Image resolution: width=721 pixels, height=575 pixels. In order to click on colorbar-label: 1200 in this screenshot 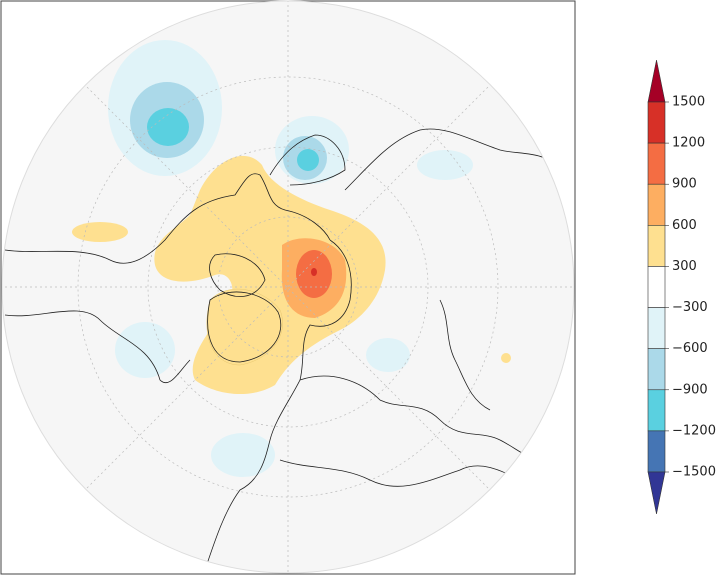, I will do `click(688, 143)`.